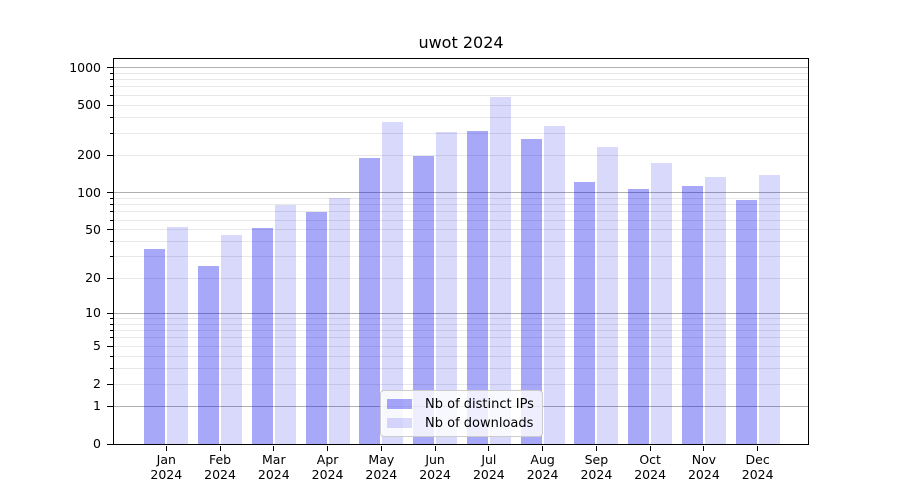  I want to click on bar-downloads-feb, so click(232, 339).